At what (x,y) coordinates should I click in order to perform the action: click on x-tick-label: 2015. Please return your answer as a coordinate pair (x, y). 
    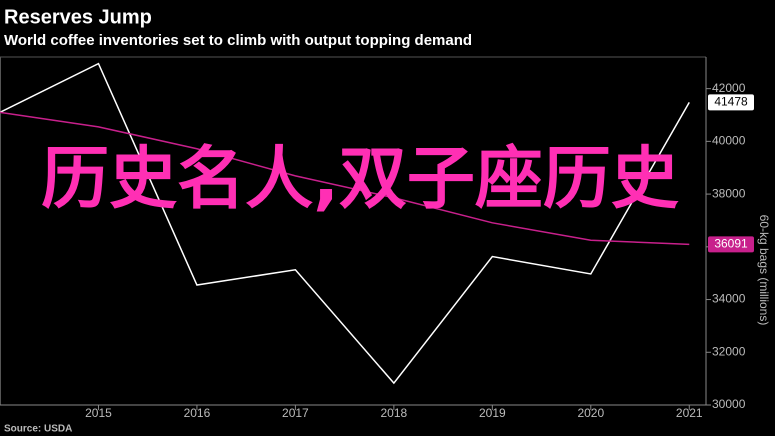
    Looking at the image, I should click on (98, 413).